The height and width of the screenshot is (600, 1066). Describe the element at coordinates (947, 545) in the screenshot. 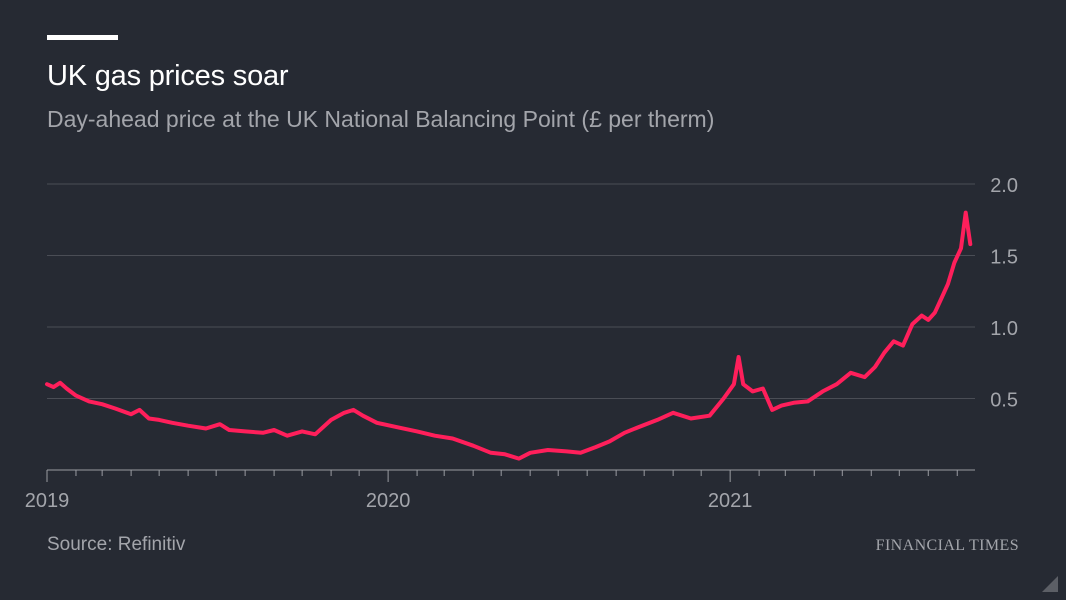

I see `publisher-logo: FINANCIAL TIMES` at that location.